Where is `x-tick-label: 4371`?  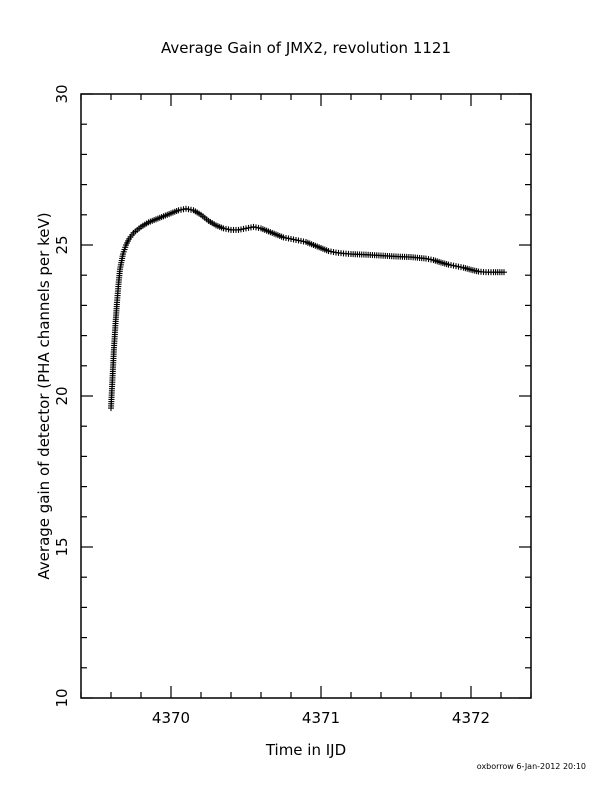 x-tick-label: 4371 is located at coordinates (321, 718).